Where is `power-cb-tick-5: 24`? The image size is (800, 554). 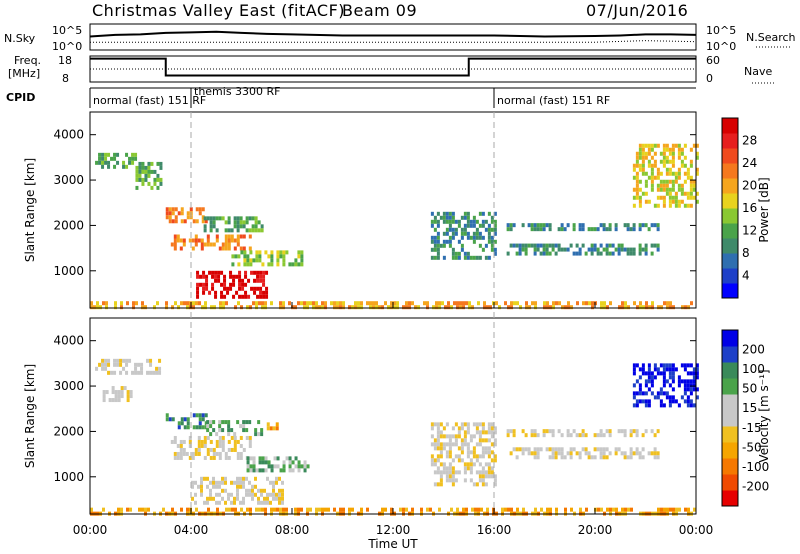
power-cb-tick-5: 24 is located at coordinates (749, 163).